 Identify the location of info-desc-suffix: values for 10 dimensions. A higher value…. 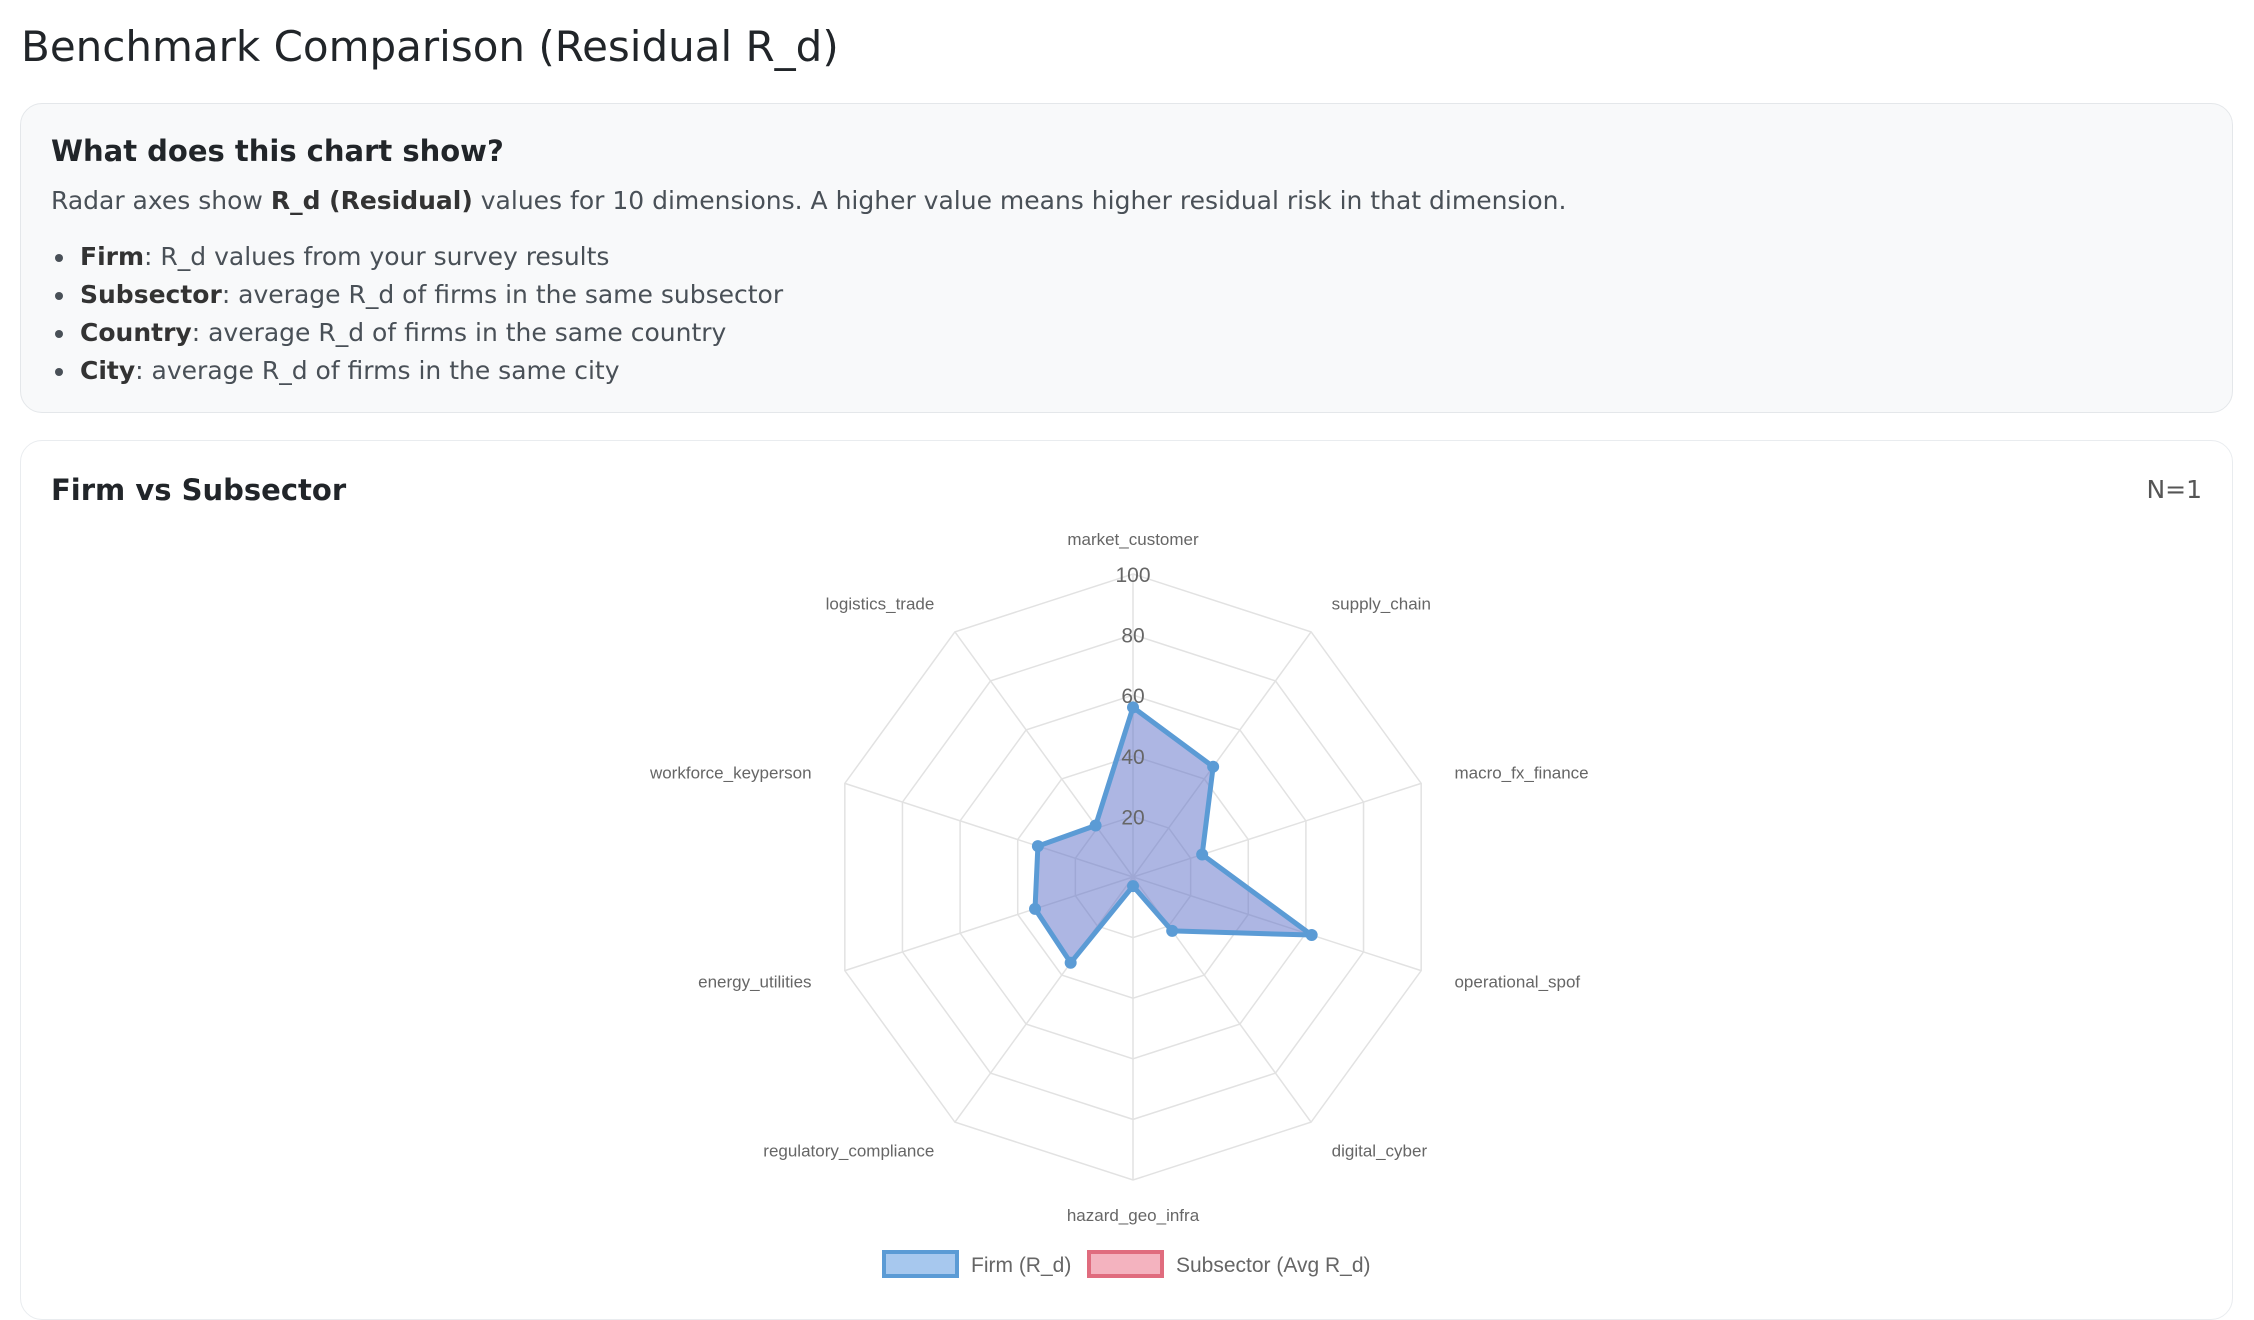
(1019, 200).